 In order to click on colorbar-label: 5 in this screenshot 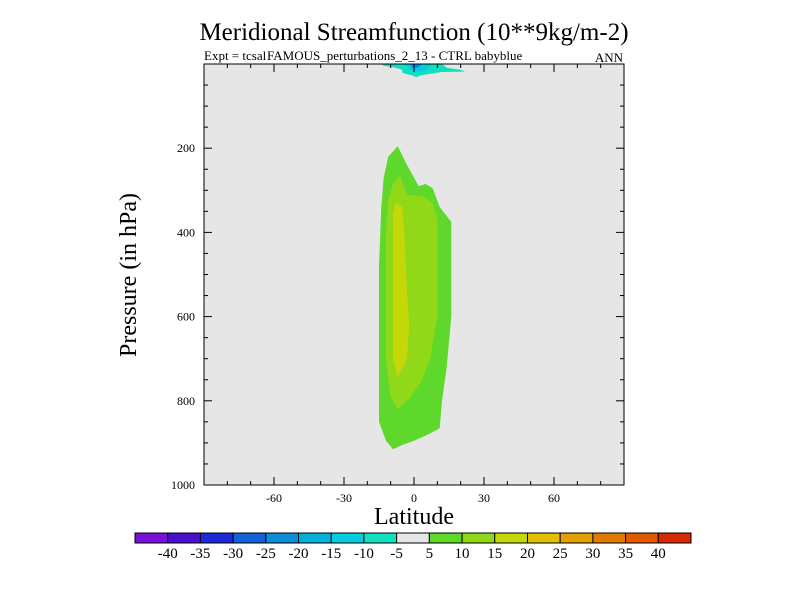, I will do `click(430, 554)`.